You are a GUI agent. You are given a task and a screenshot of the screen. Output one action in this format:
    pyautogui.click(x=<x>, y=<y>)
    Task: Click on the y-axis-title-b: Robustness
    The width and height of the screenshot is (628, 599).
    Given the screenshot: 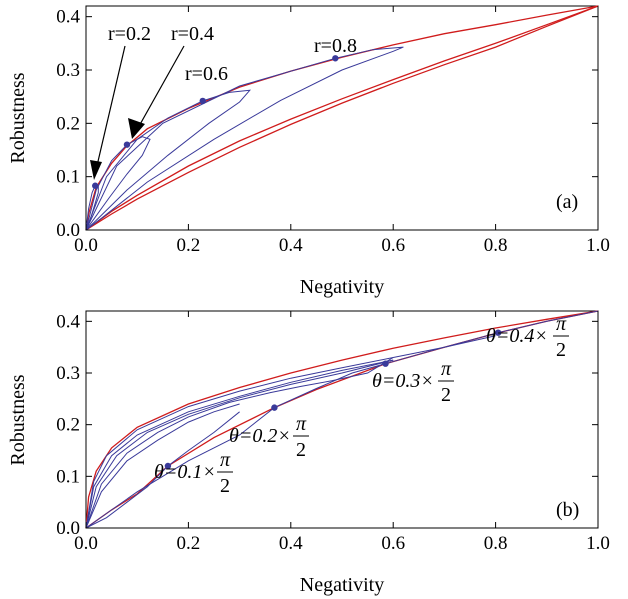 What is the action you would take?
    pyautogui.click(x=18, y=419)
    